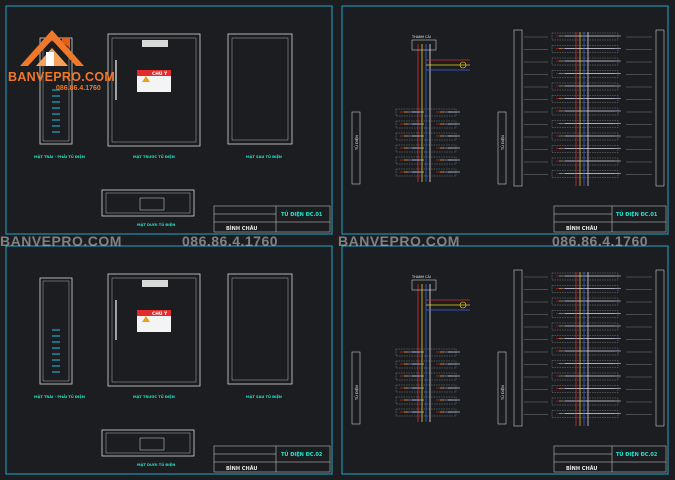  What do you see at coordinates (155, 43) in the screenshot?
I see `front-view-meter` at bounding box center [155, 43].